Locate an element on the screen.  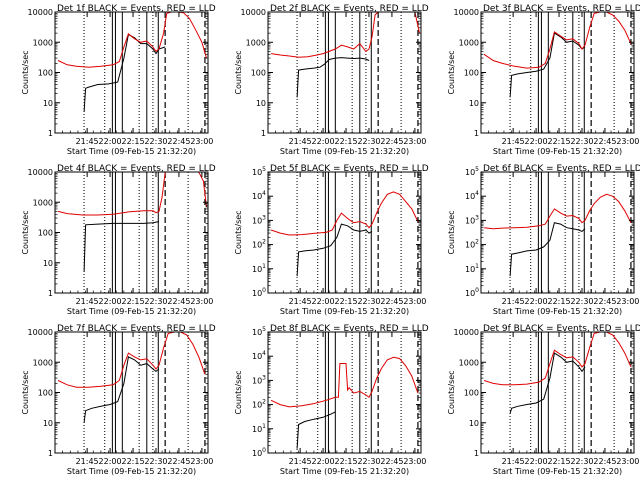
panel-title: Det 1f BLACK = Events, RED = LLD is located at coordinates (136, 9).